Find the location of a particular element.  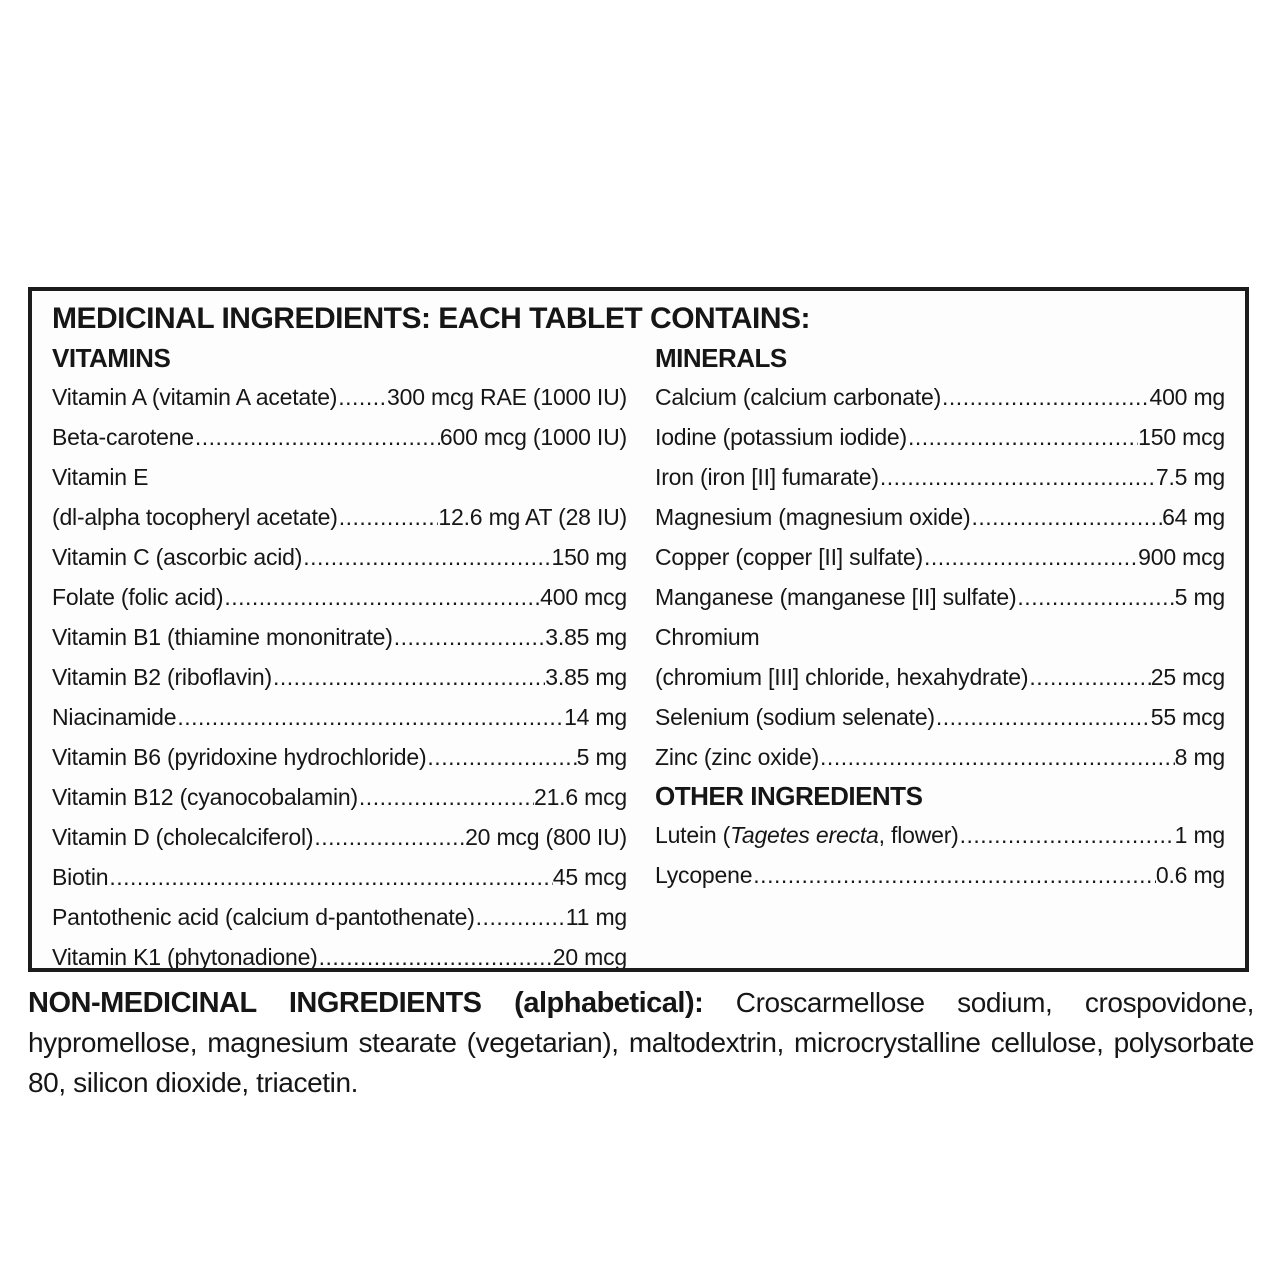

ingredient-name: Vitamin C (ascorbic acid) is located at coordinates (177, 557).